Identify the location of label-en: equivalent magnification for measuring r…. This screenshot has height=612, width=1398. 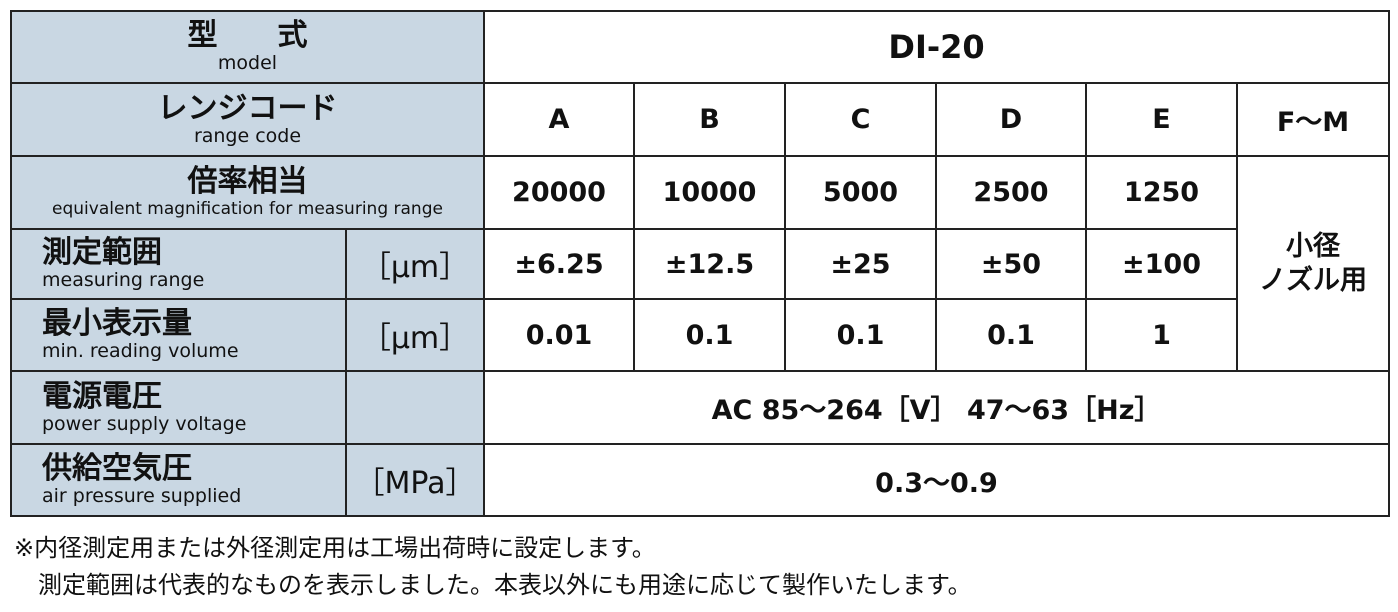
(247, 208).